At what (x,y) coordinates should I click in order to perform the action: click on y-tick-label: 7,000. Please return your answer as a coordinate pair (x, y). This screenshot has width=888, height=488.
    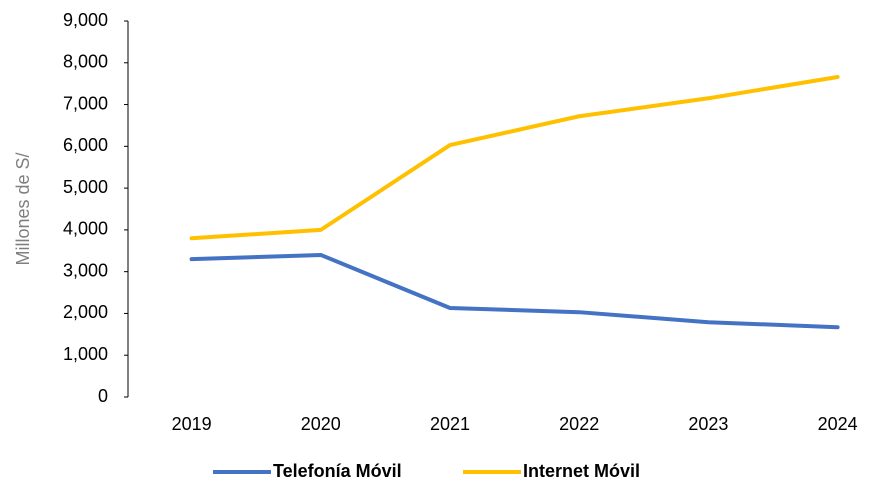
    Looking at the image, I should click on (85, 103).